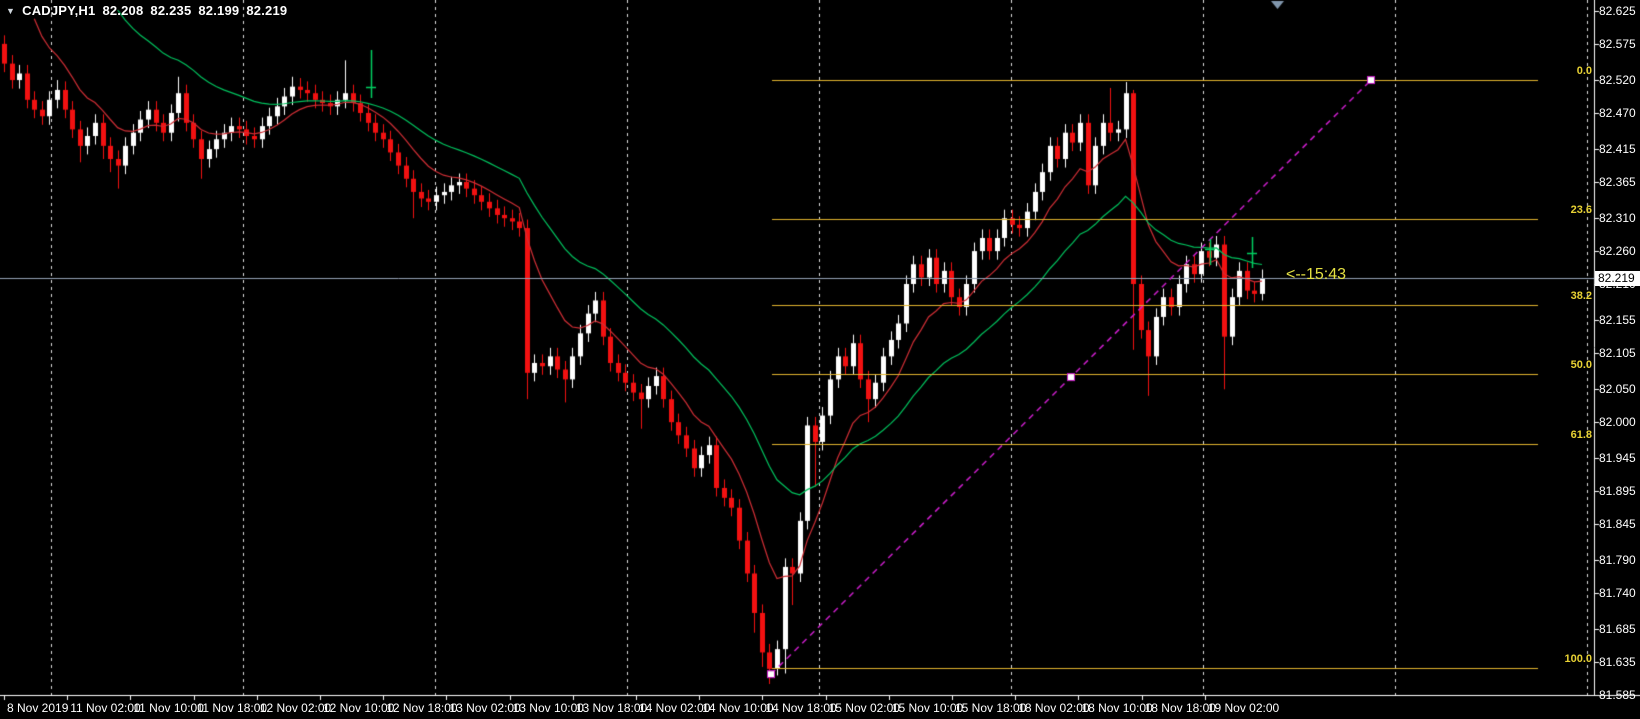 The height and width of the screenshot is (719, 1640). Describe the element at coordinates (1617, 593) in the screenshot. I see `price-axis-label: 81.740` at that location.